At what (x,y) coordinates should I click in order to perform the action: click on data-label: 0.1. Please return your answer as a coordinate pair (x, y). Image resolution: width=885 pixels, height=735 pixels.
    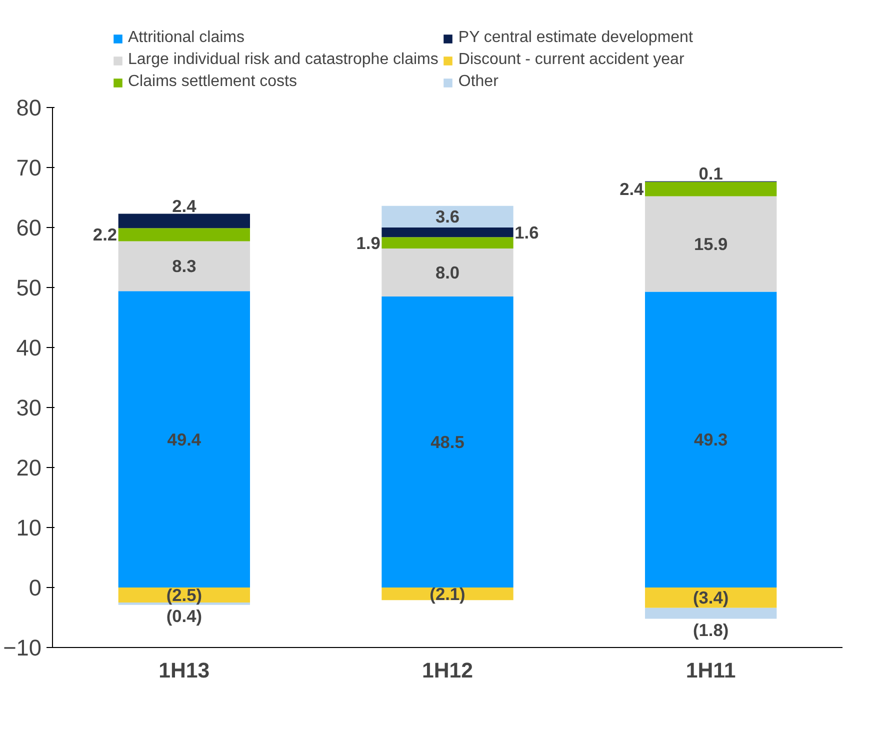
    Looking at the image, I should click on (711, 174).